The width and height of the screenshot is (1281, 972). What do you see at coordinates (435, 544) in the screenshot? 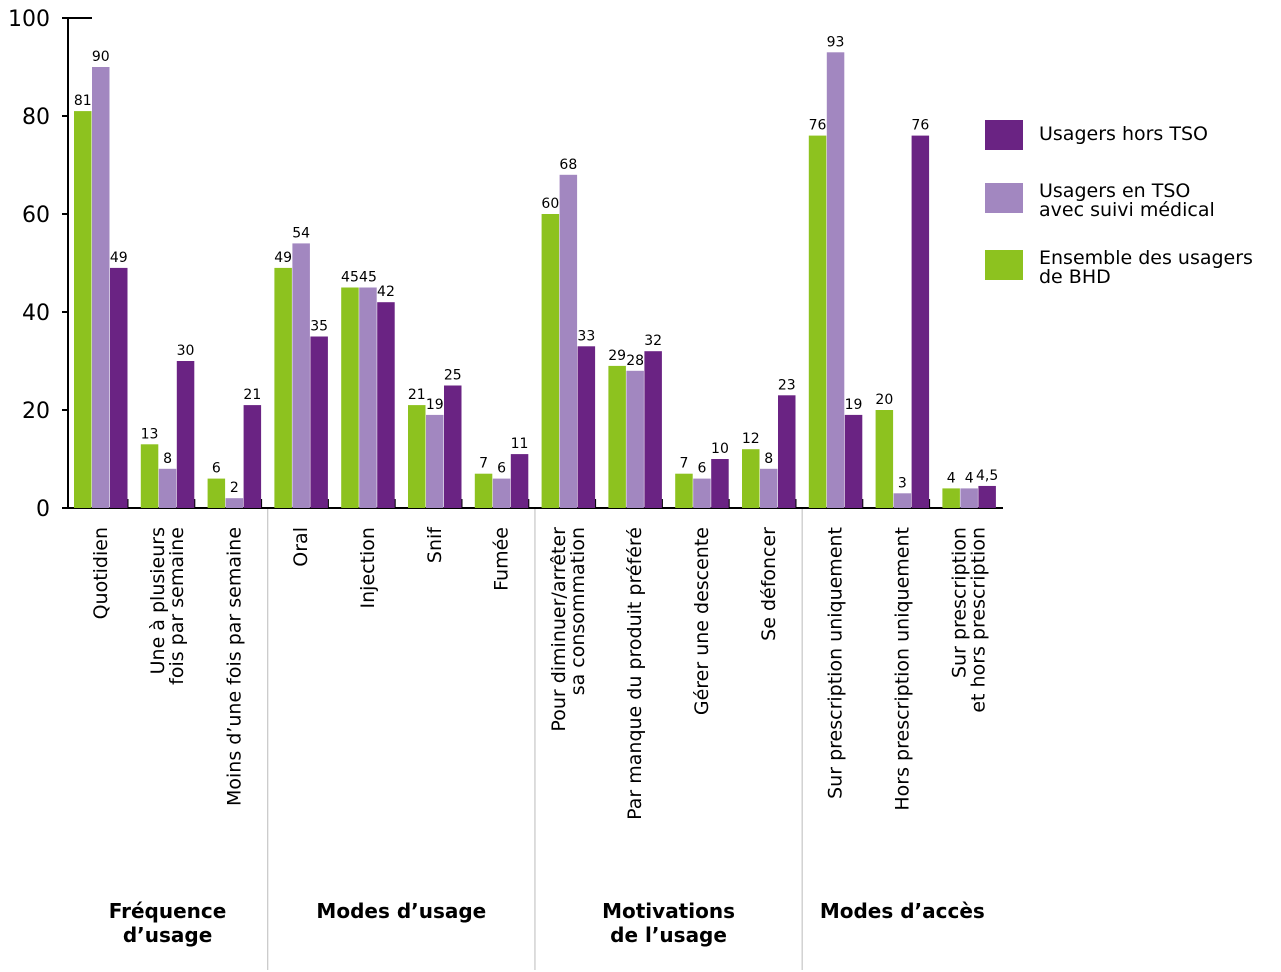
I see `category-label: Snif` at bounding box center [435, 544].